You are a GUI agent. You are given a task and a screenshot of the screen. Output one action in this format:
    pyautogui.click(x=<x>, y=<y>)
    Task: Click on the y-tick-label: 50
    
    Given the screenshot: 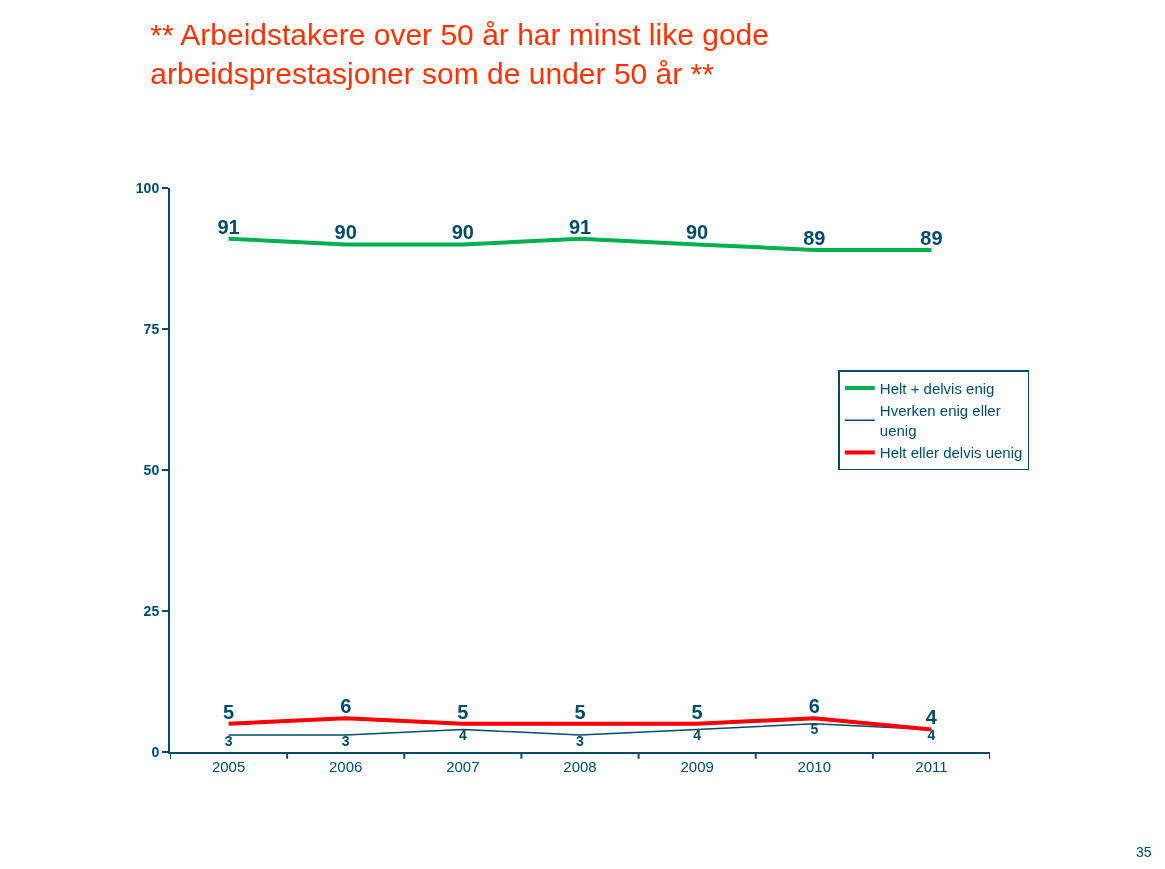 What is the action you would take?
    pyautogui.click(x=151, y=469)
    